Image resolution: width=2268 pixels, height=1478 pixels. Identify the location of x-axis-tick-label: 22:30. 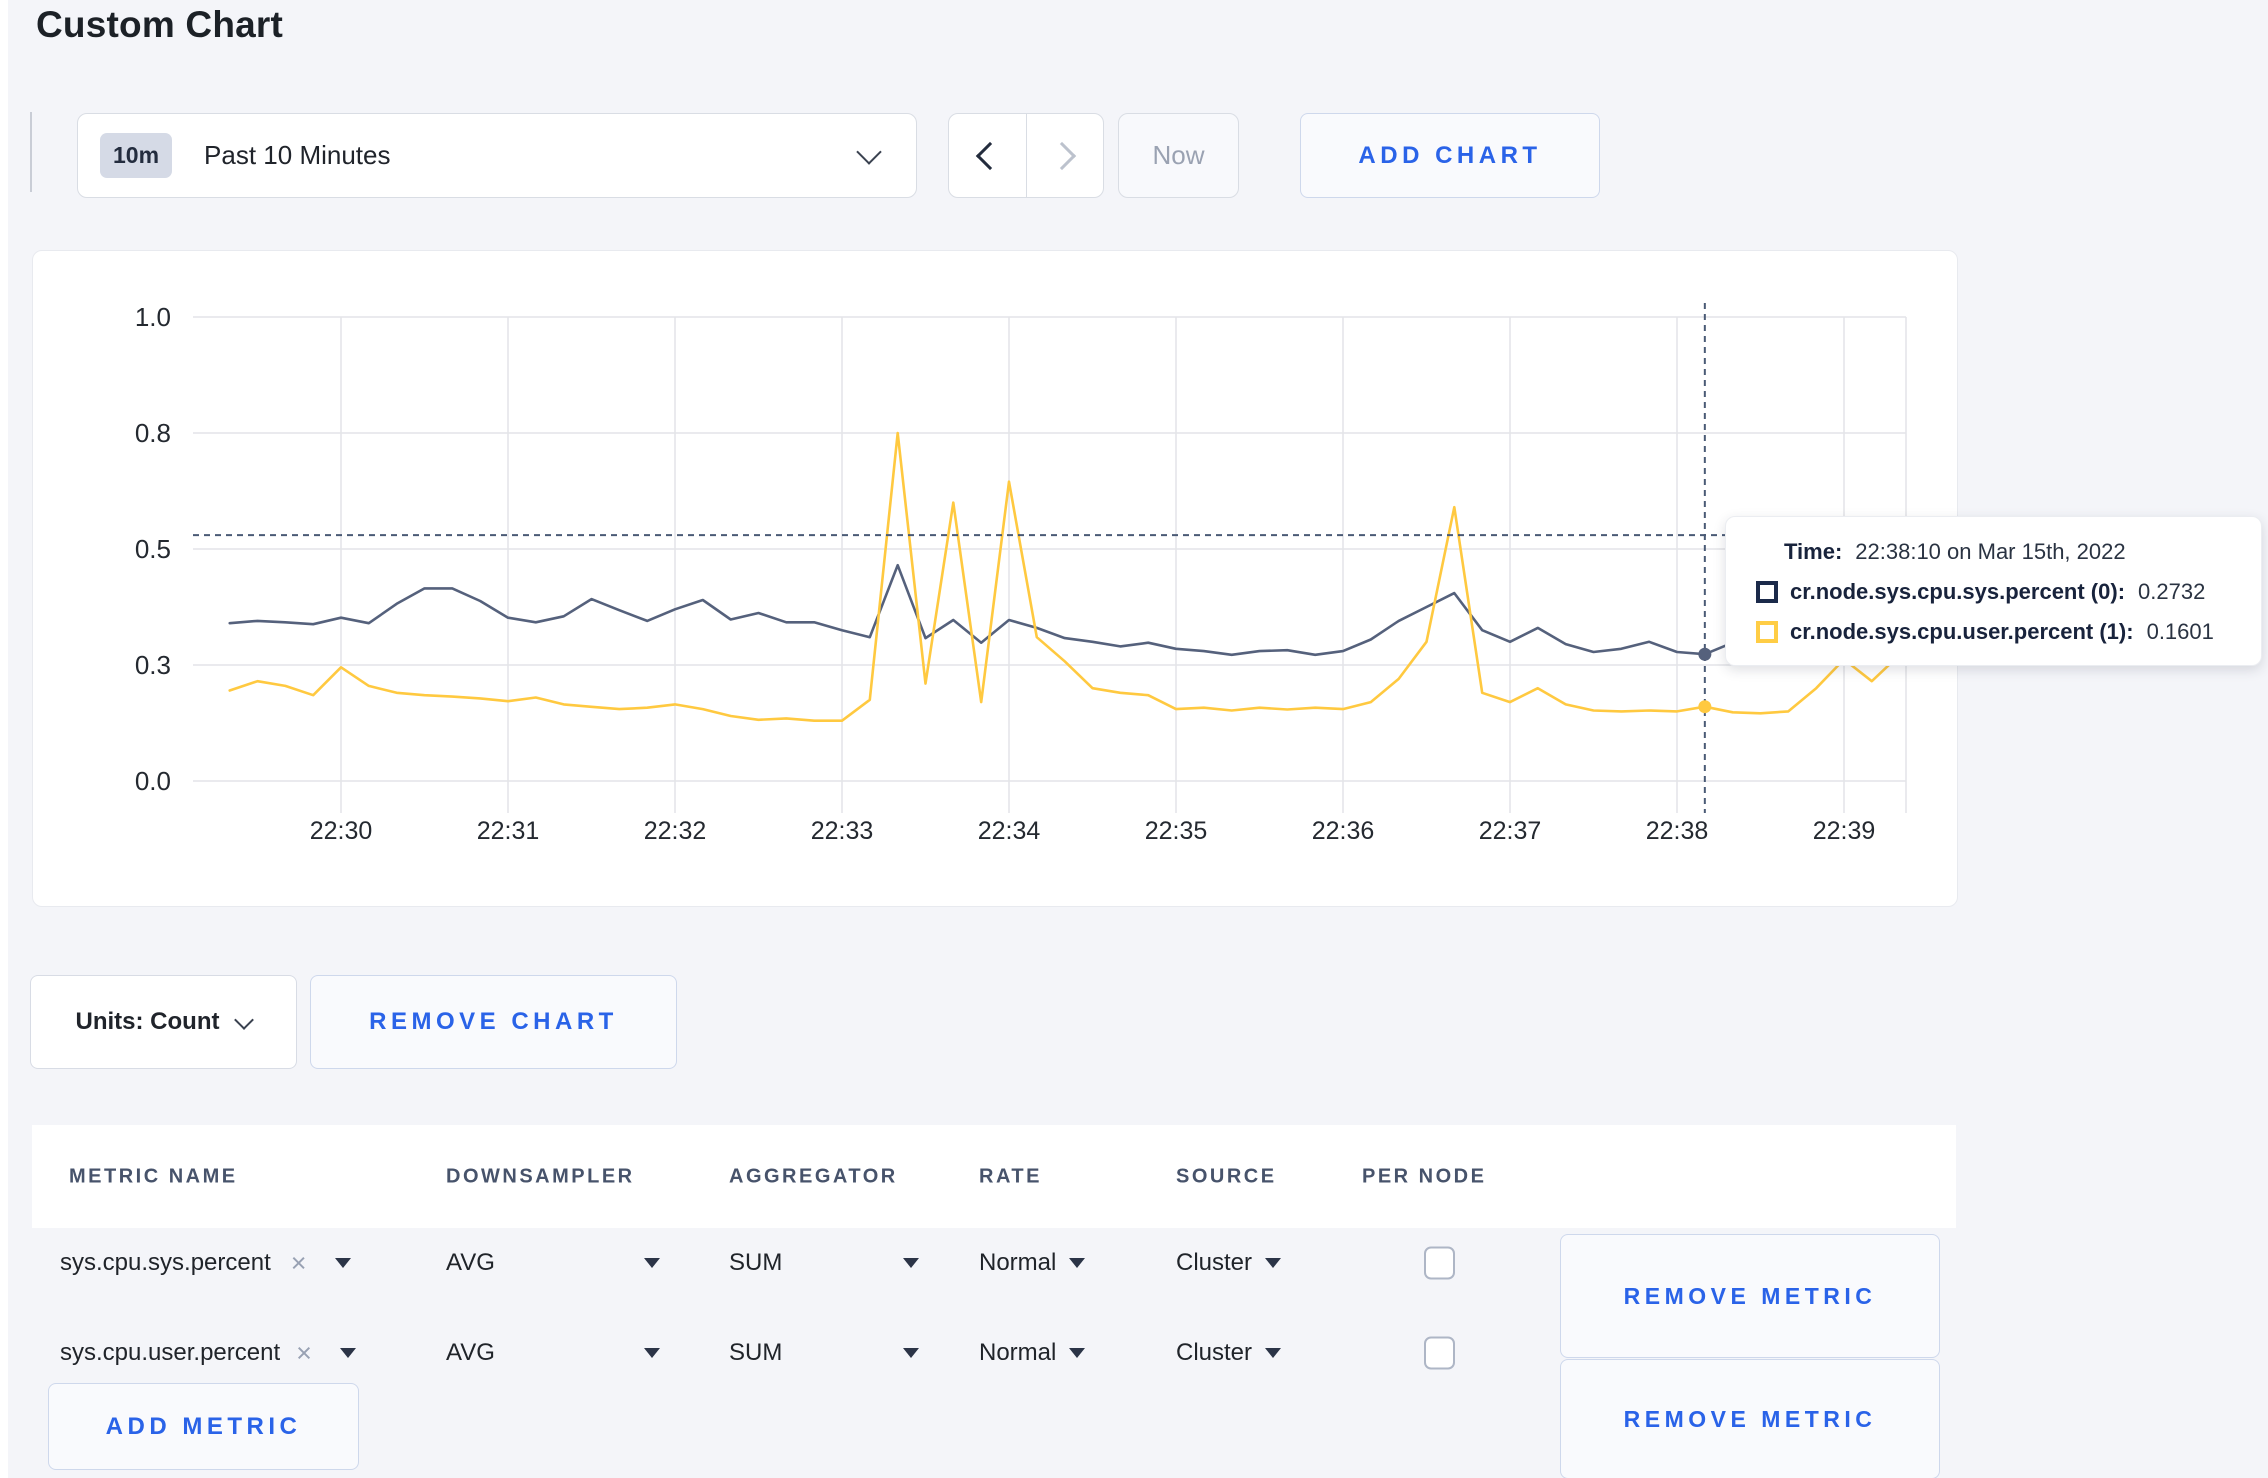
(341, 831).